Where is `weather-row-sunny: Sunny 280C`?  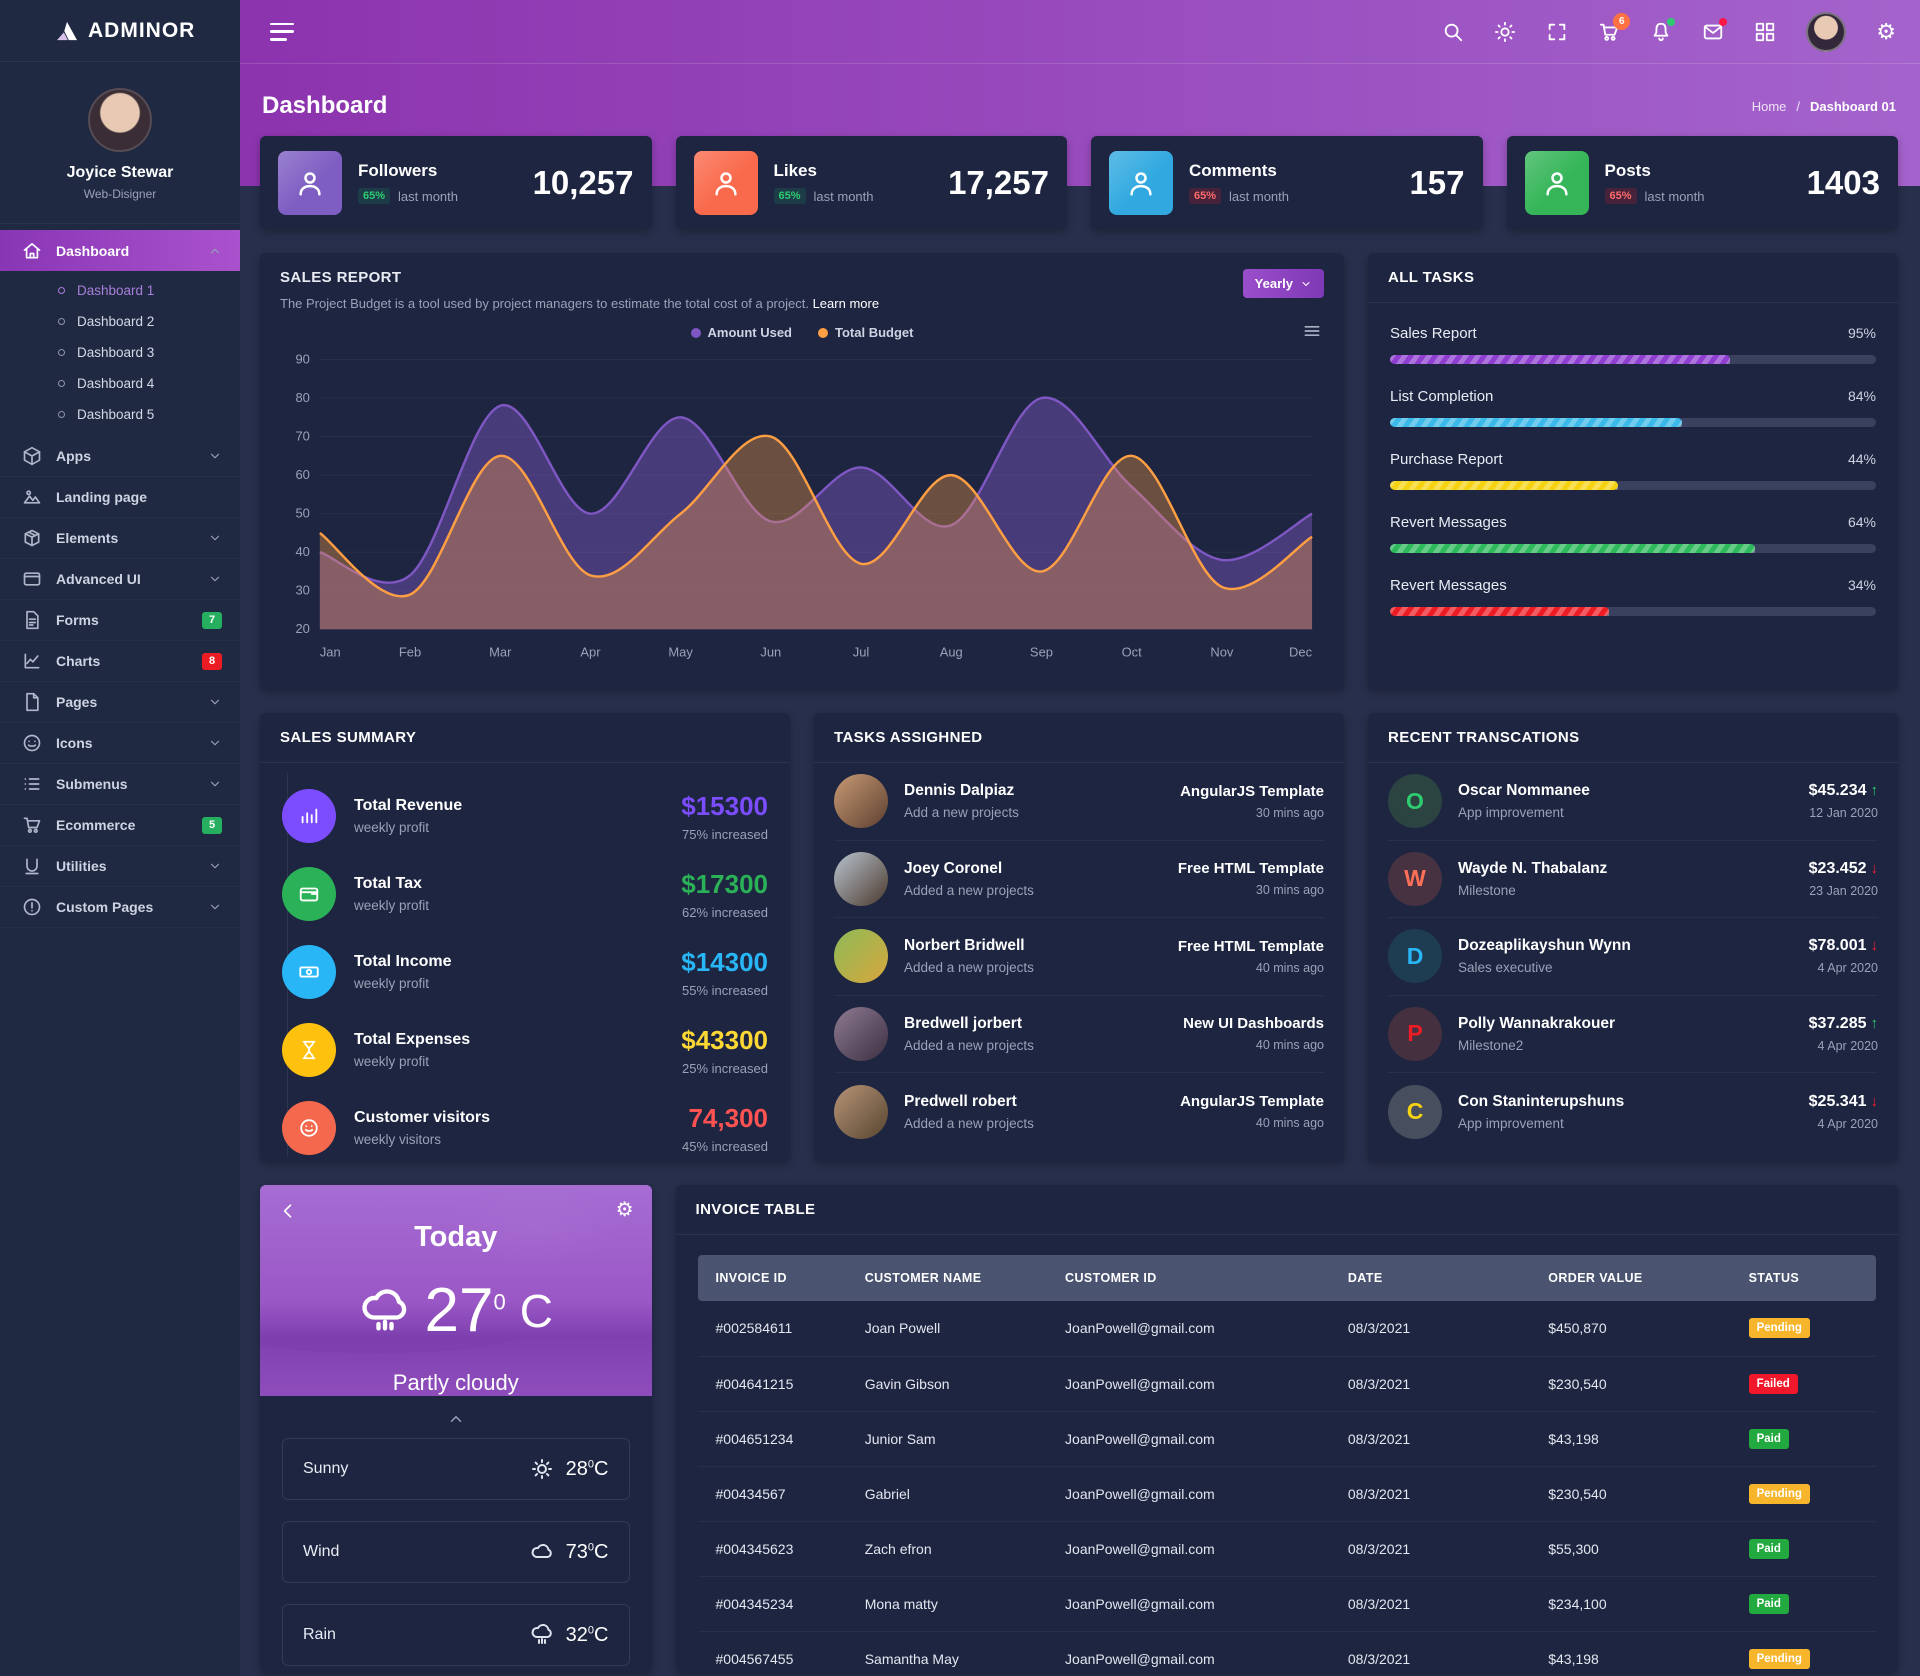
weather-row-sunny: Sunny 280C is located at coordinates (456, 1469).